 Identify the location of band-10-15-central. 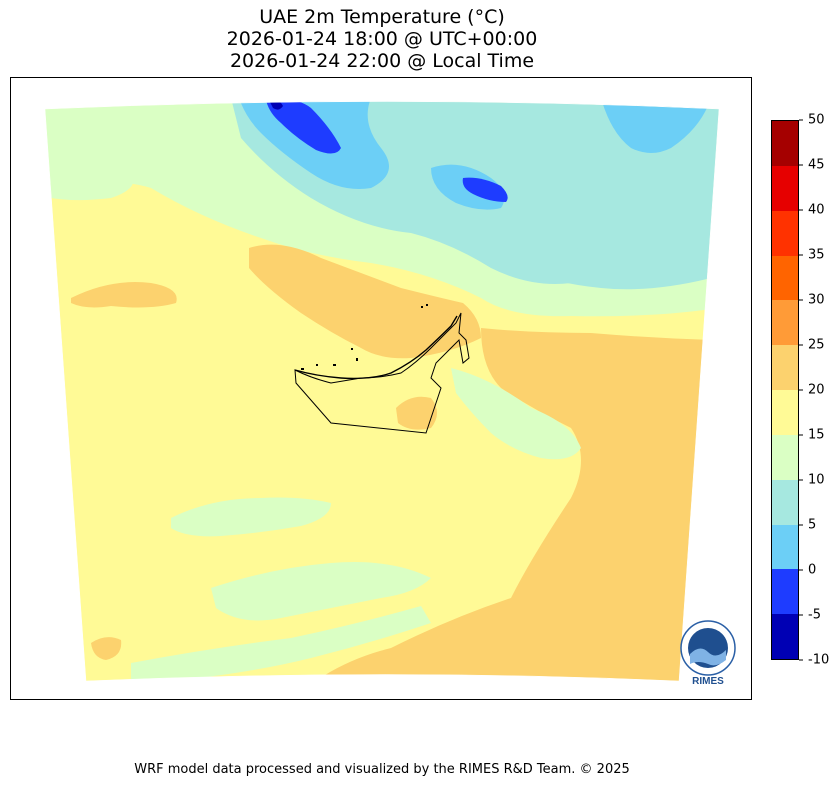
(516, 414).